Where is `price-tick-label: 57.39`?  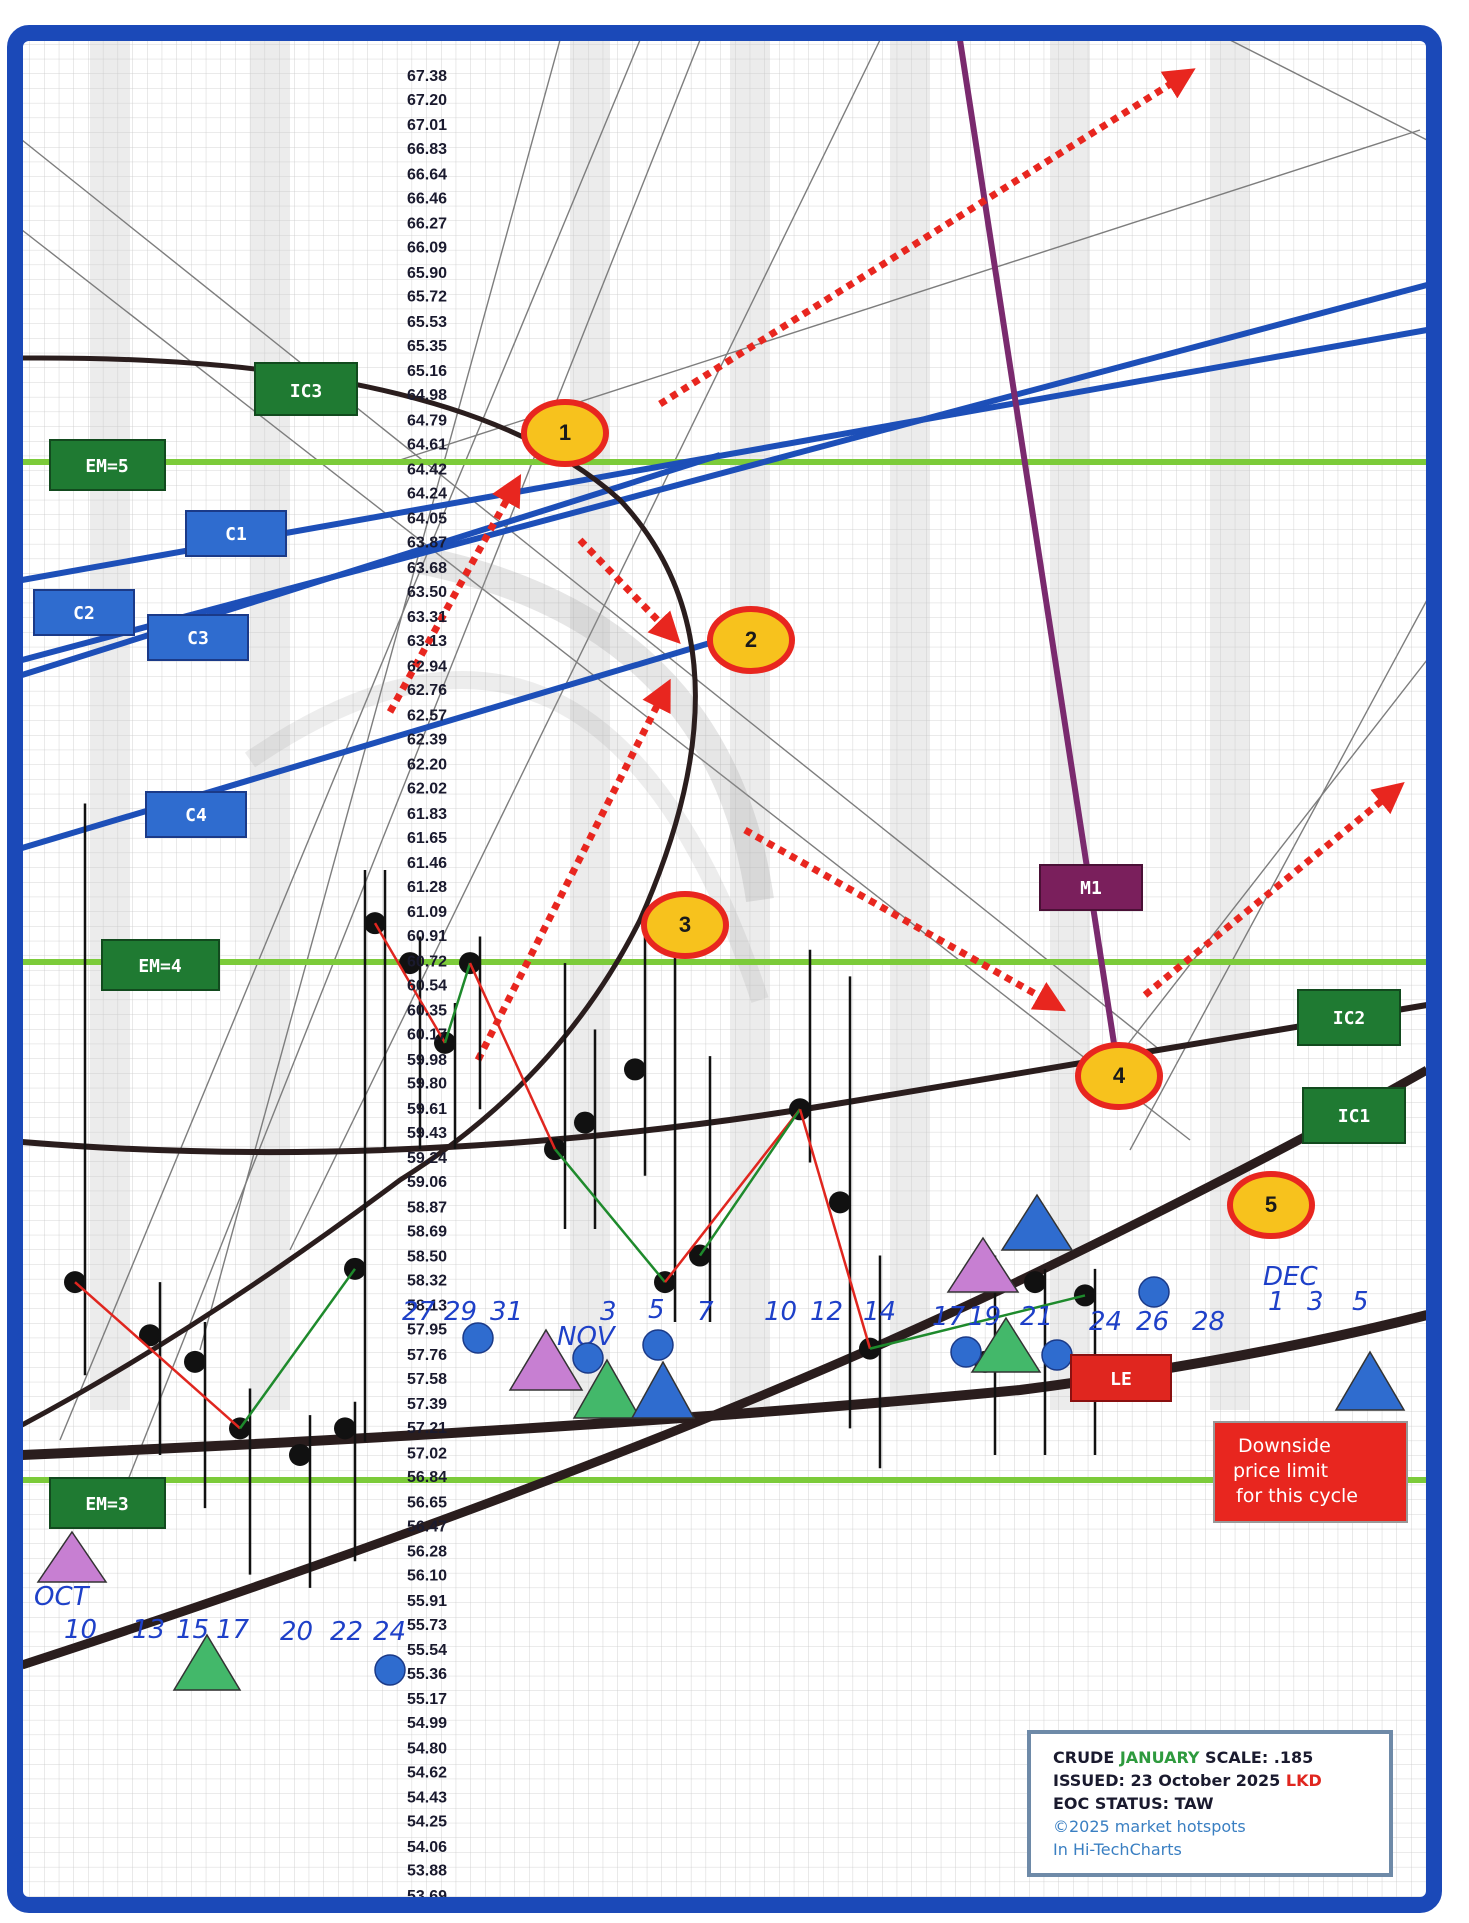 price-tick-label: 57.39 is located at coordinates (427, 1404).